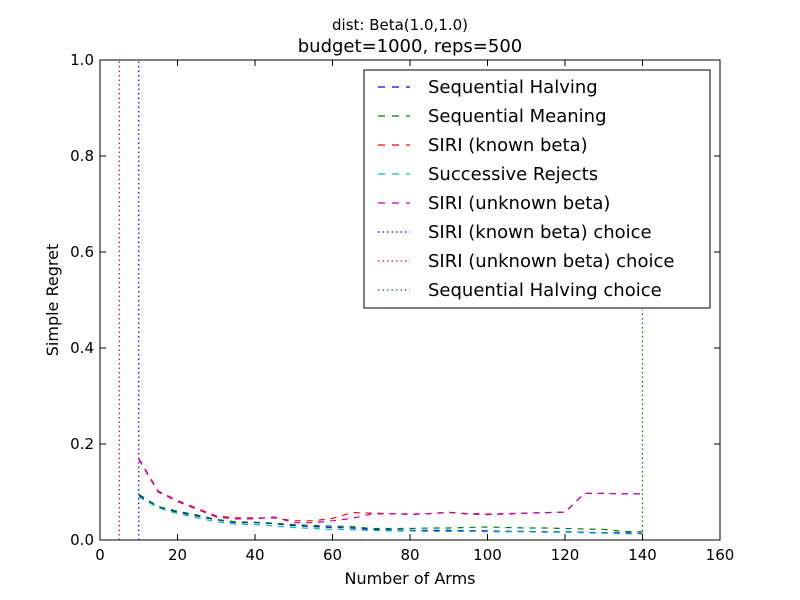 The image size is (800, 600). I want to click on x-tick-label: 120, so click(565, 555).